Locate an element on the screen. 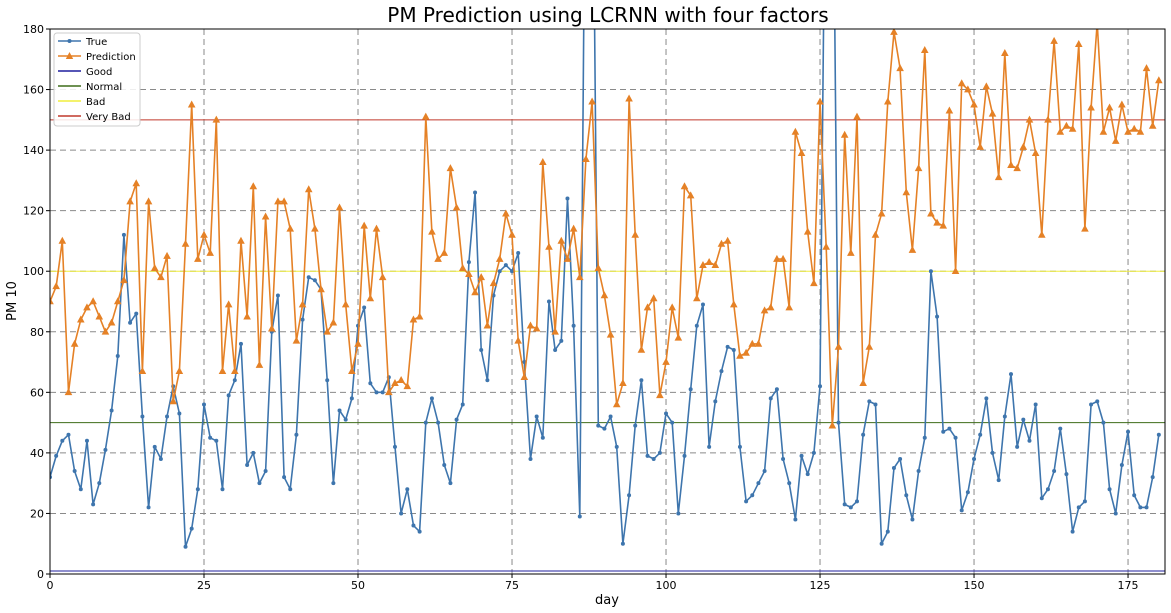 This screenshot has height=613, width=1171. x-tick-label: 175 is located at coordinates (1128, 585).